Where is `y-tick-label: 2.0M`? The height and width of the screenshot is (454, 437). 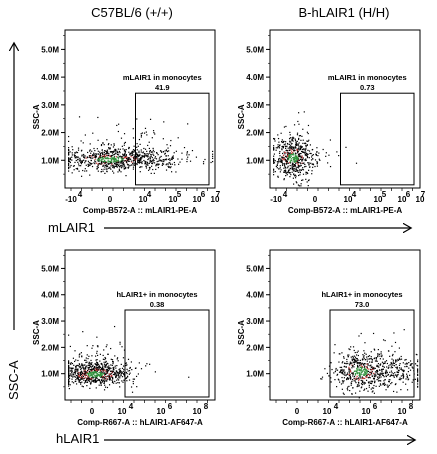 y-tick-label: 2.0M is located at coordinates (255, 133).